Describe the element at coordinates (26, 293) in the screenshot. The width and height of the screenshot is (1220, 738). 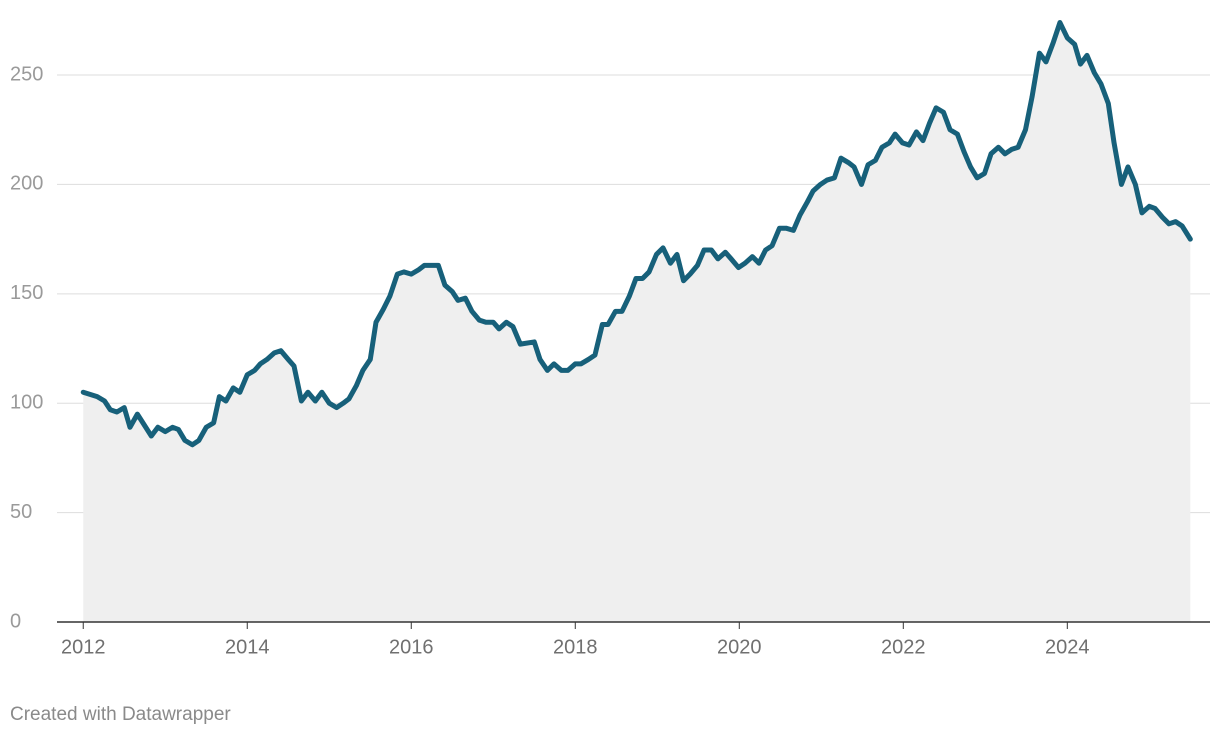
I see `y-tick-label: 150` at that location.